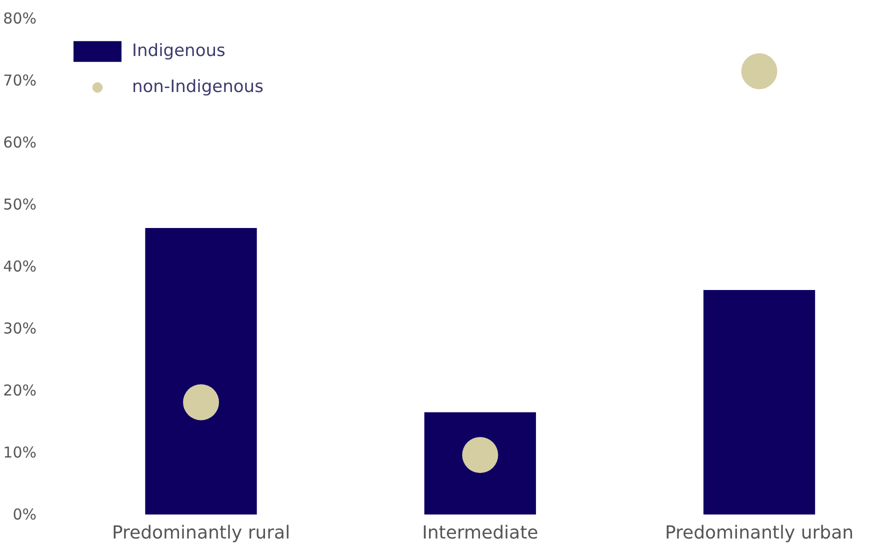 The image size is (876, 546). What do you see at coordinates (198, 87) in the screenshot?
I see `legend-label: non-Indigenous` at bounding box center [198, 87].